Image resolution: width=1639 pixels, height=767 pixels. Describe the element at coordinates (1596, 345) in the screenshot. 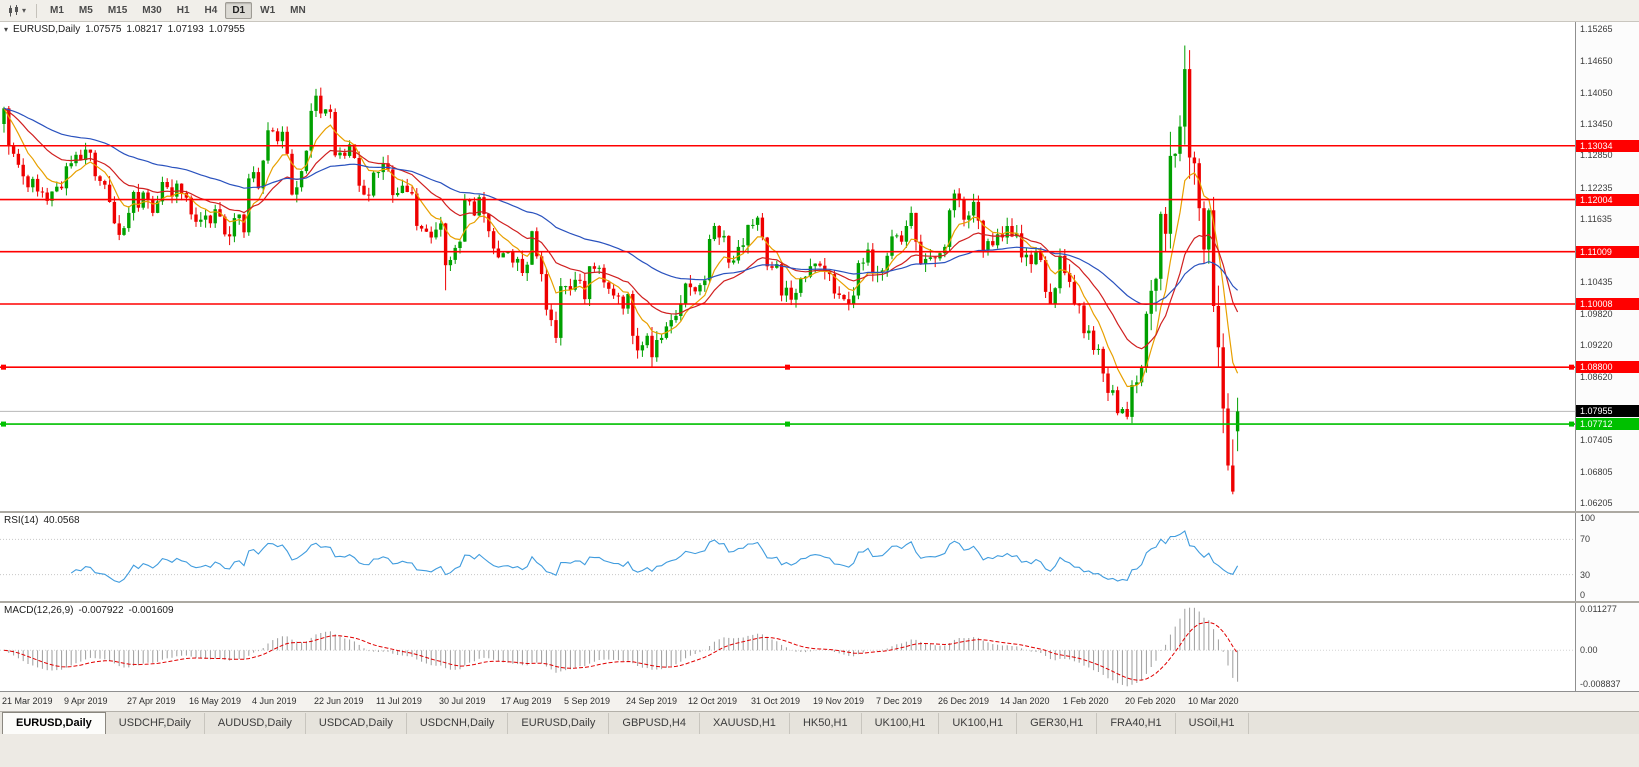

I see `price-axis-label: 1.09220` at that location.